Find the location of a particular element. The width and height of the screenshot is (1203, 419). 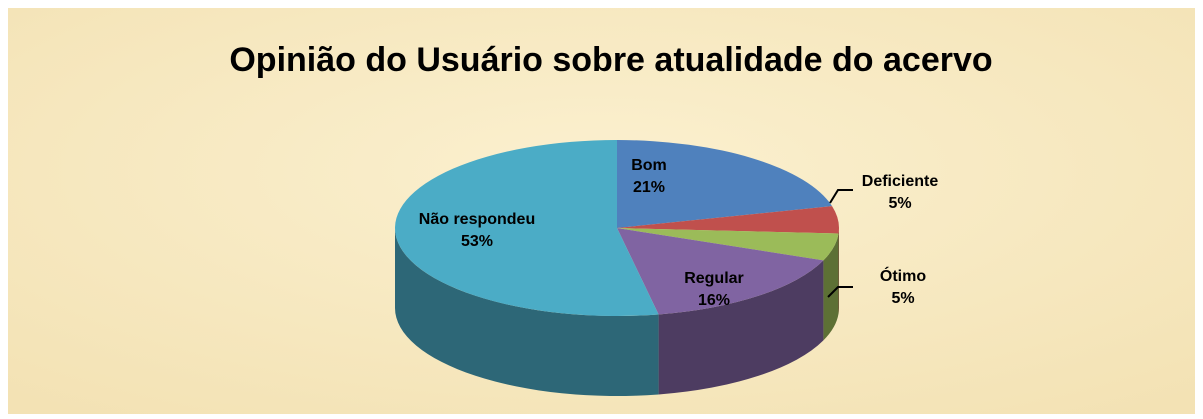

data-label: Bom 21% is located at coordinates (649, 176).